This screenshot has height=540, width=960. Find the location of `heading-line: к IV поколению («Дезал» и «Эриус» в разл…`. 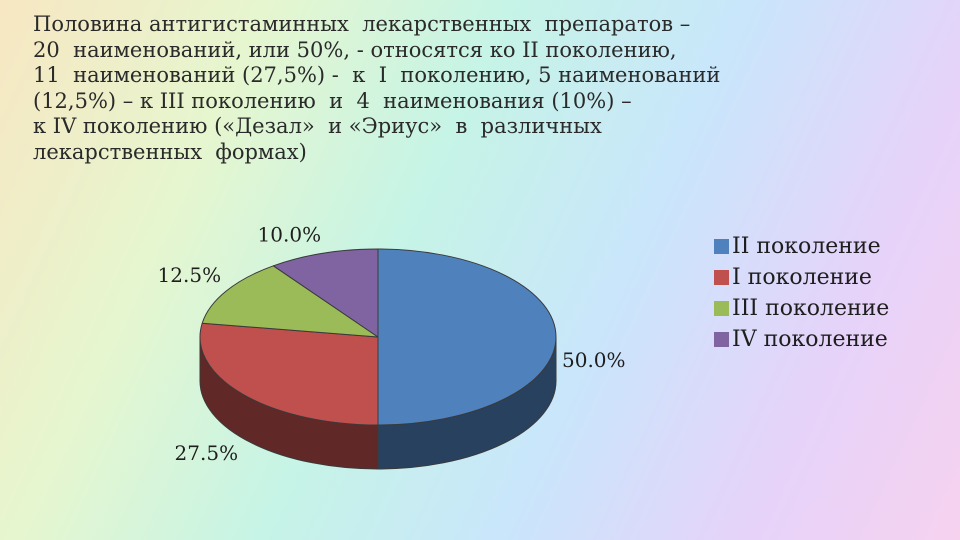

heading-line: к IV поколению («Дезал» и «Эриус» в разл… is located at coordinates (317, 126).